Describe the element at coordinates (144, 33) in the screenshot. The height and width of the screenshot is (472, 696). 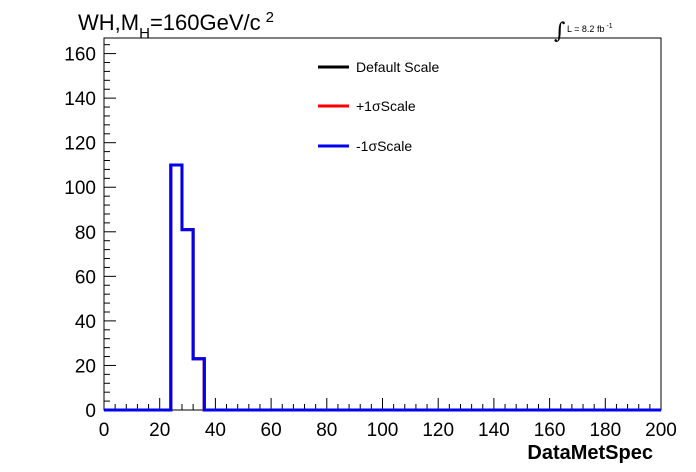
I see `title-subscript: H` at that location.